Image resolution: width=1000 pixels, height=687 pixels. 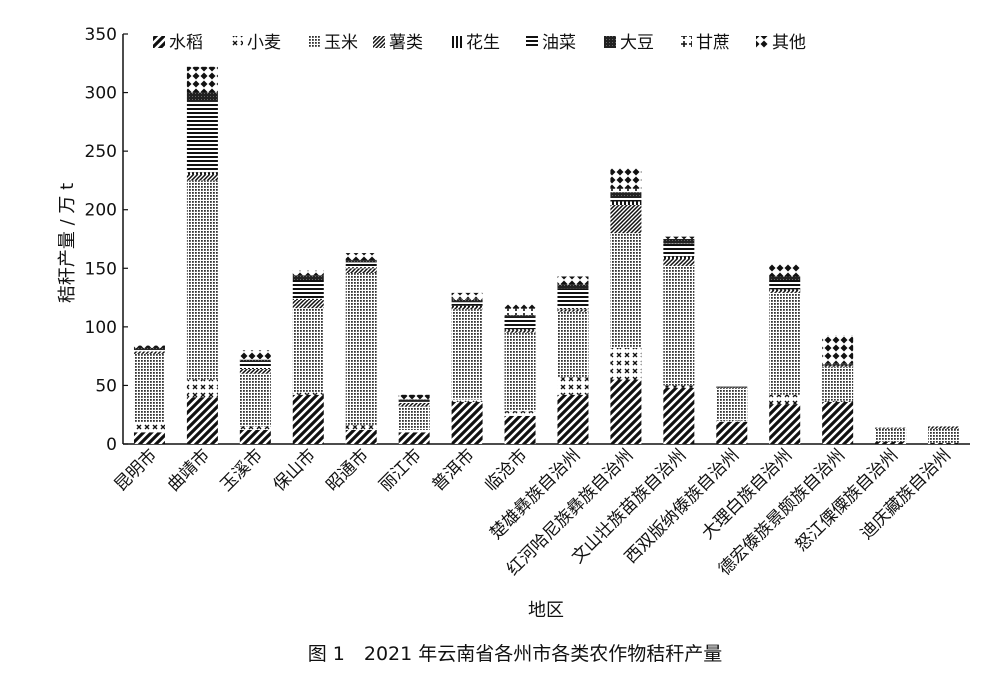 I want to click on legend-label: 甘蔗, so click(x=713, y=43).